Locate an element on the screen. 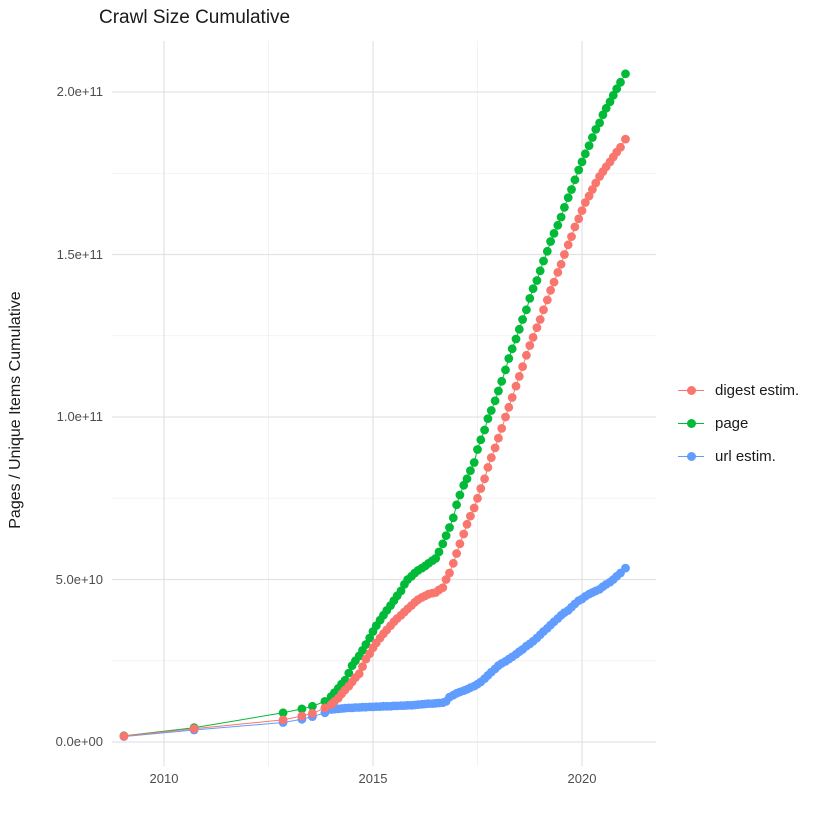 This screenshot has height=827, width=826. chart-title: Crawl Size Cumulative is located at coordinates (195, 17).